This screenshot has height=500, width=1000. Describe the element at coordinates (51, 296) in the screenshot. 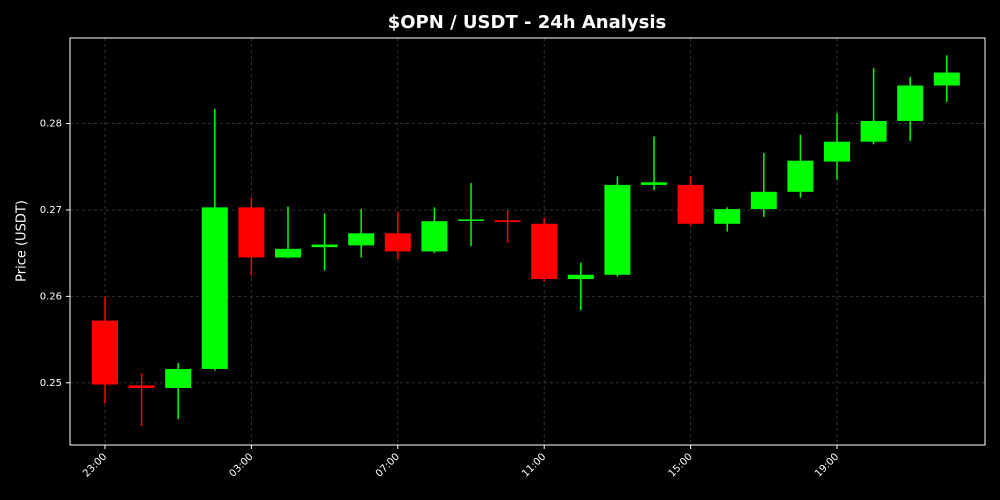

I see `y-tick-label: 0.26` at that location.